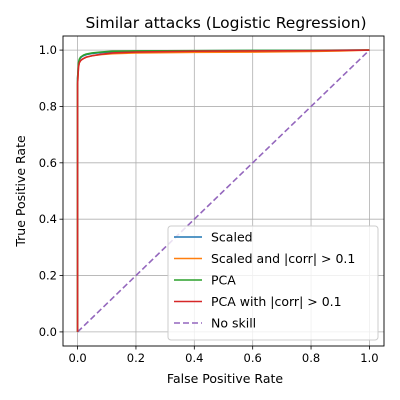 This screenshot has height=400, width=400. Describe the element at coordinates (48, 219) in the screenshot. I see `y-tick-label: 0.4` at that location.